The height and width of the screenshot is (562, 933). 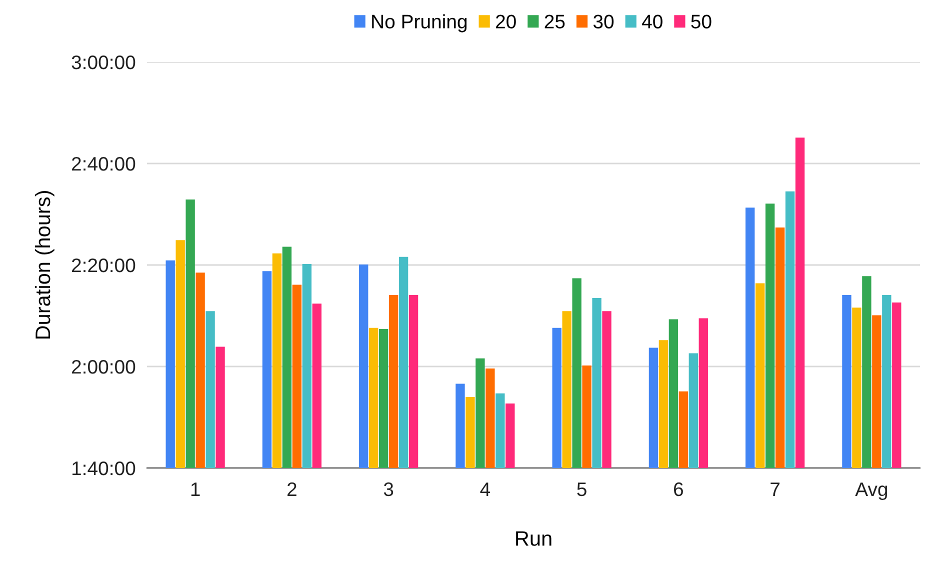 What do you see at coordinates (195, 489) in the screenshot?
I see `x-tick-label: 1` at bounding box center [195, 489].